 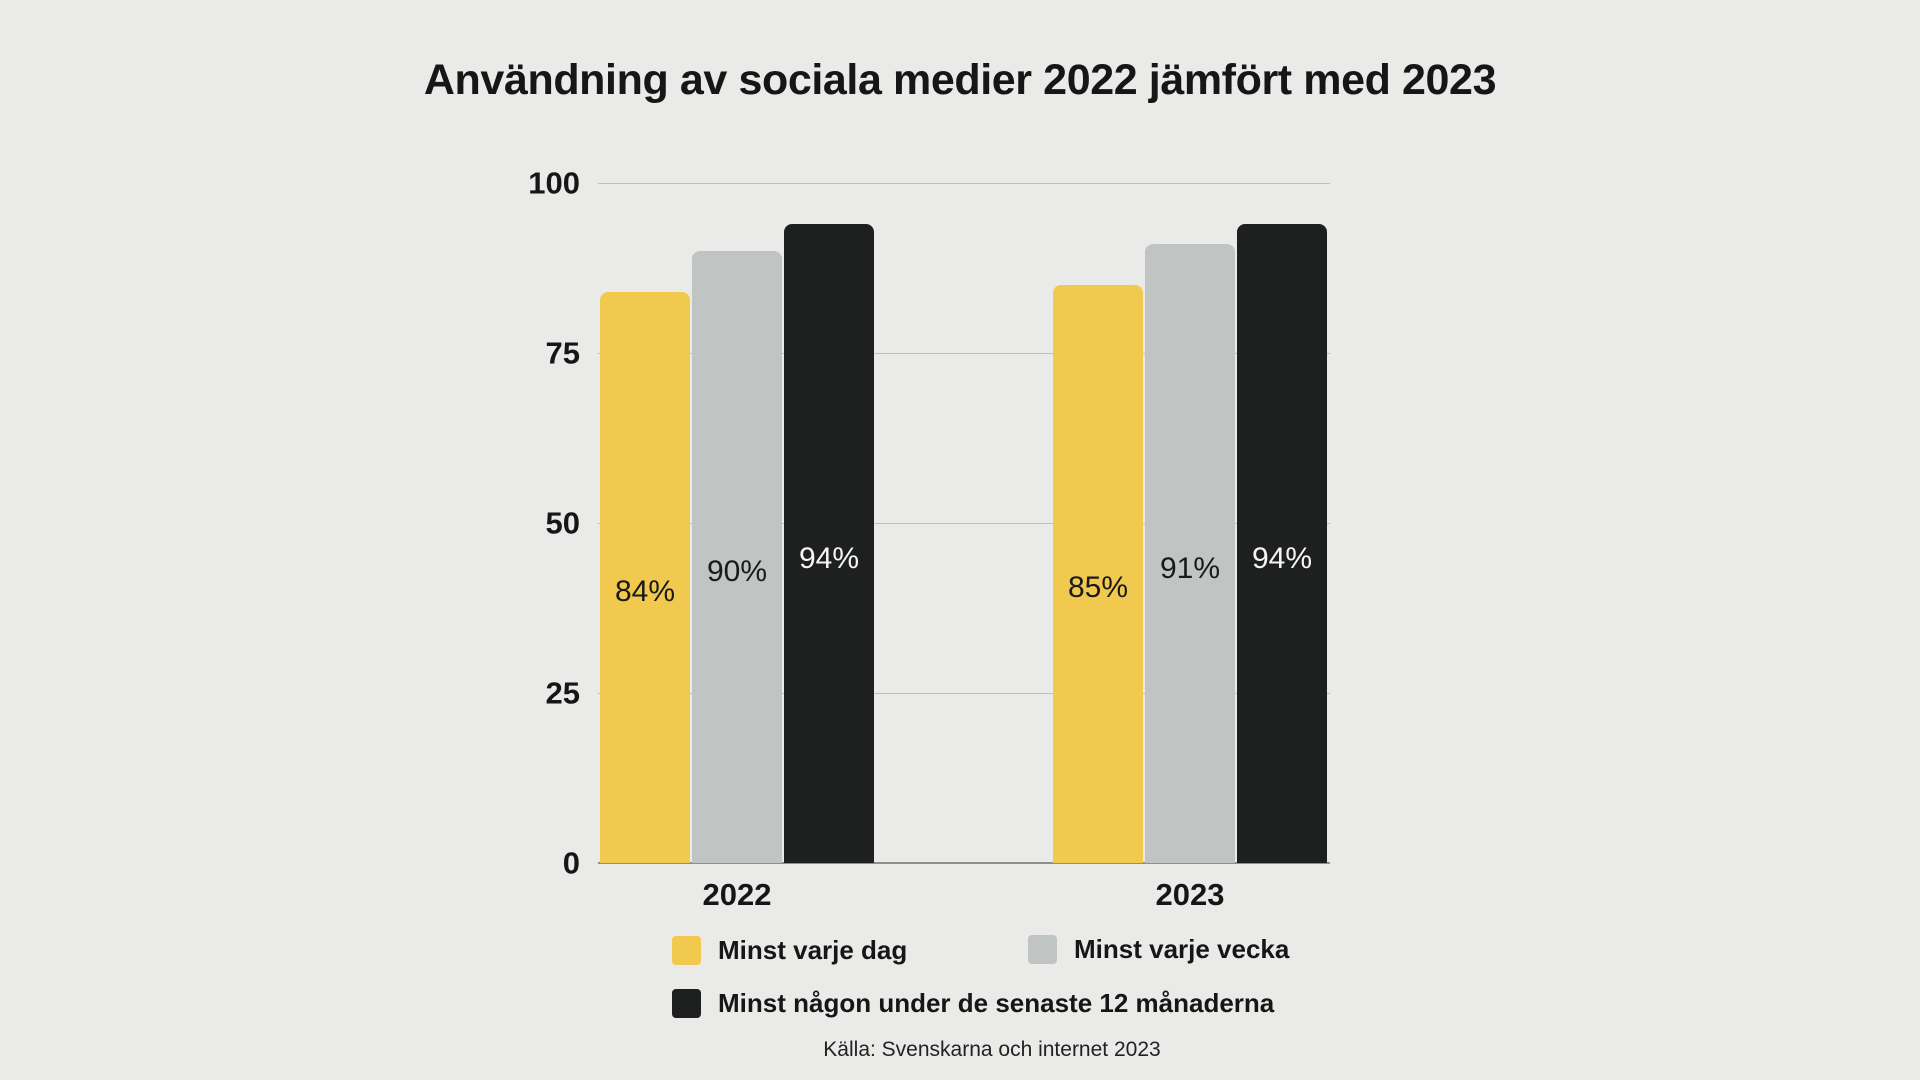 I want to click on bar-value-label: 91%, so click(x=1190, y=569).